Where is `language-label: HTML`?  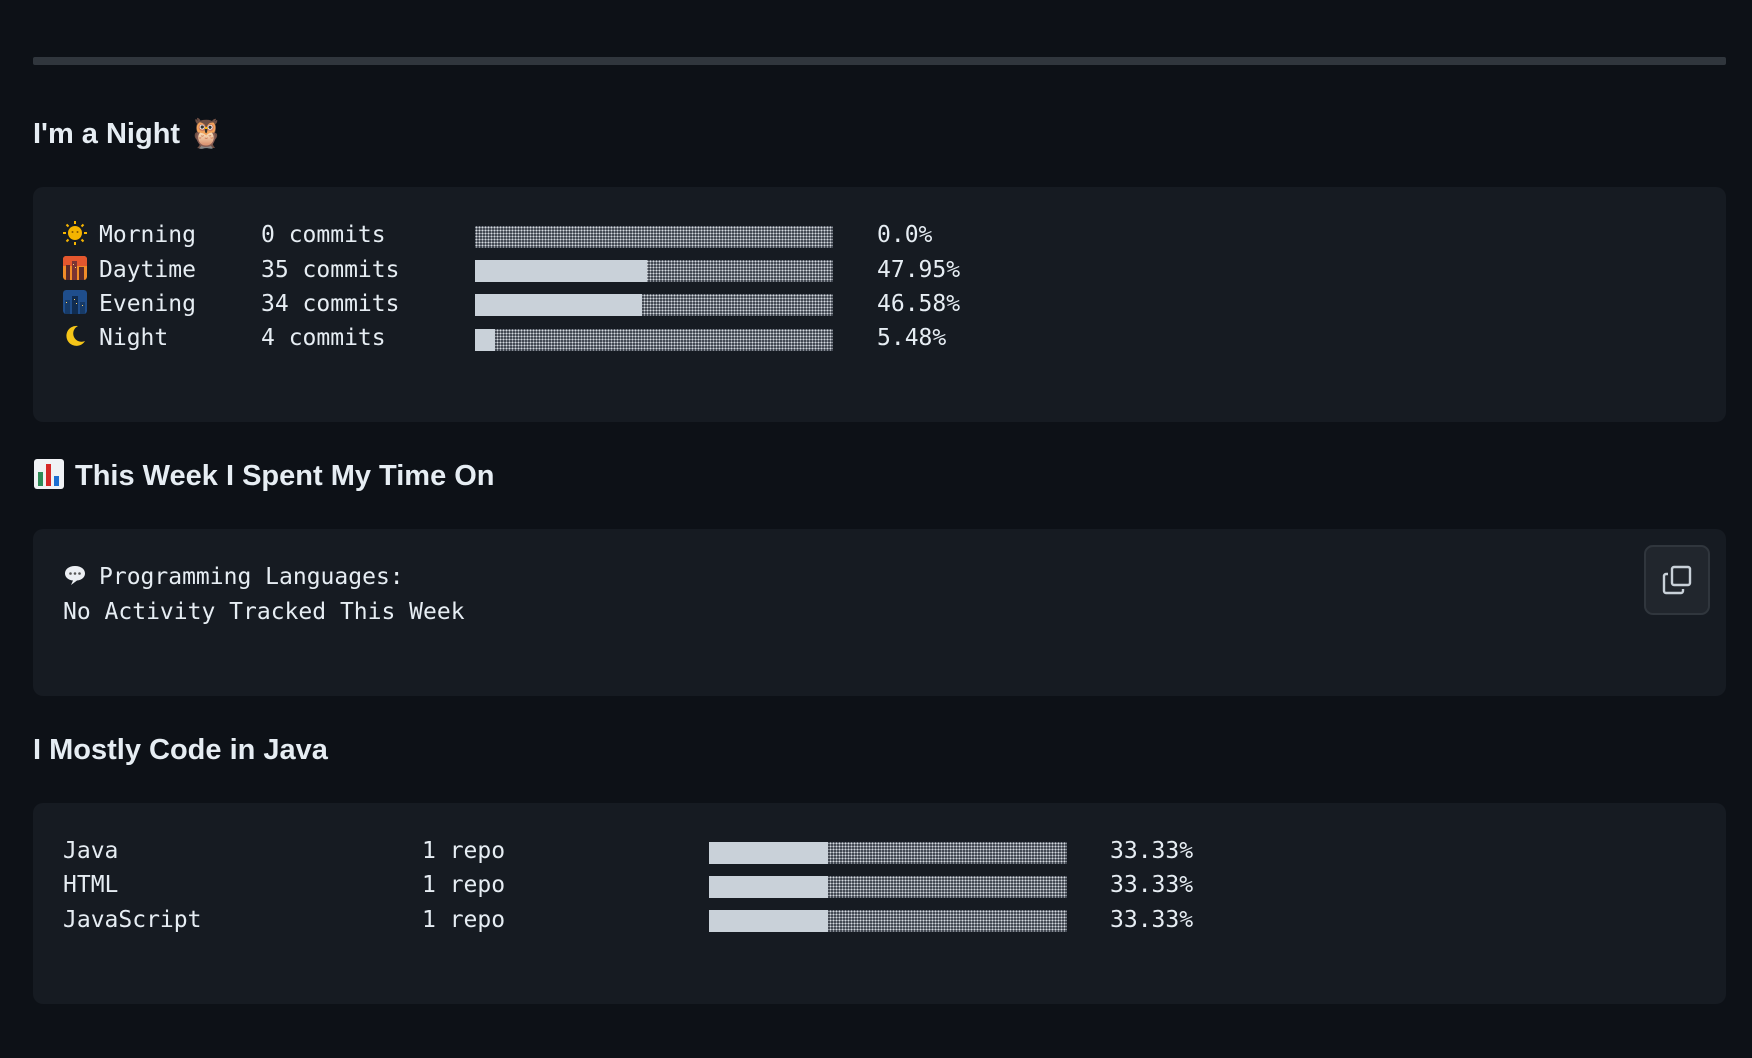 language-label: HTML is located at coordinates (91, 885).